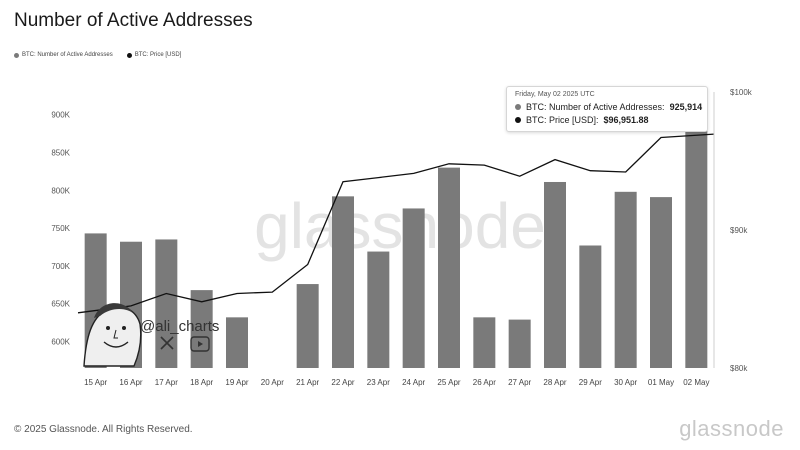  I want to click on legend-swatch-price, so click(129, 55).